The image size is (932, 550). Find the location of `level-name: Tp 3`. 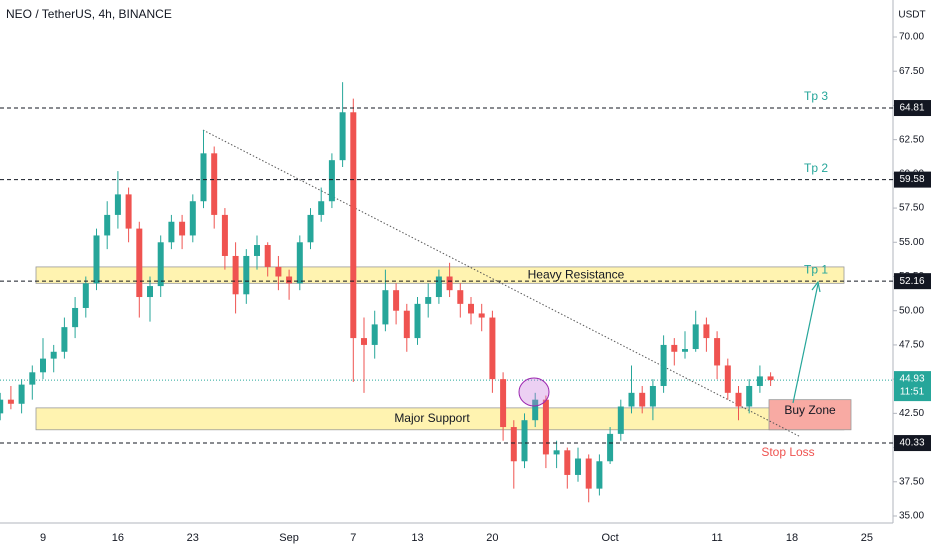

level-name: Tp 3 is located at coordinates (816, 96).